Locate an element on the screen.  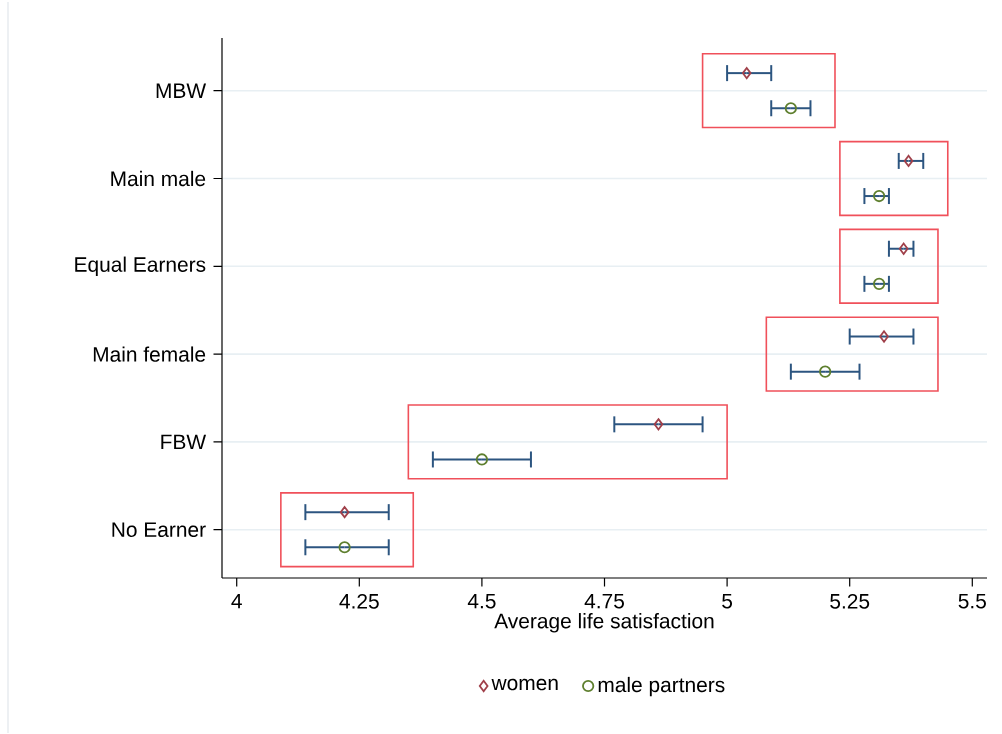
x-tick-label: 5.5 is located at coordinates (972, 601).